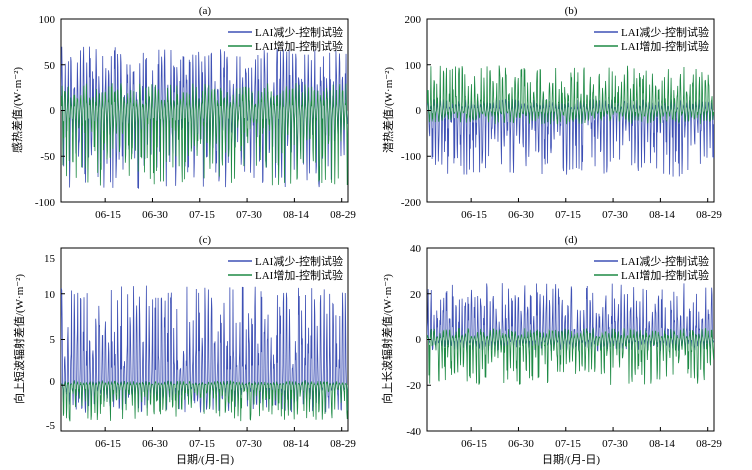  Describe the element at coordinates (53, 340) in the screenshot. I see `panel-c-ytick: 5` at that location.